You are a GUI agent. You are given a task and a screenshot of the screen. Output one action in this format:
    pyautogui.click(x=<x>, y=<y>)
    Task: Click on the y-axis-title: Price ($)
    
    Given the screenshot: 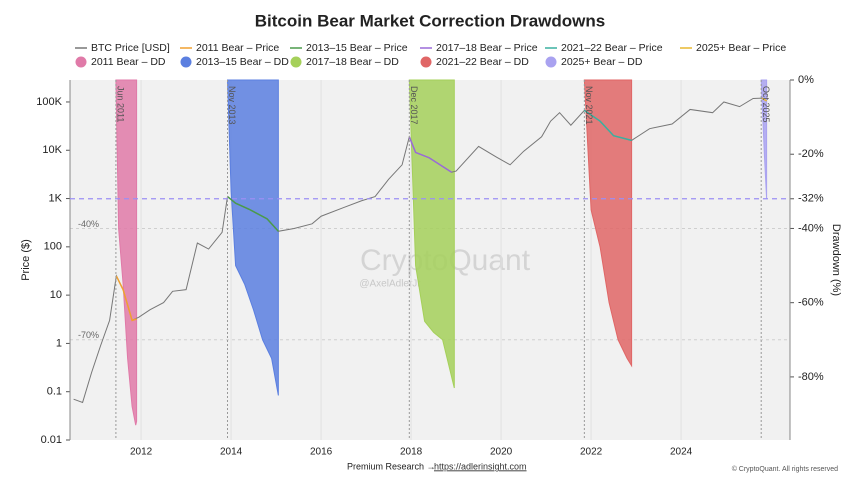 What is the action you would take?
    pyautogui.click(x=26, y=260)
    